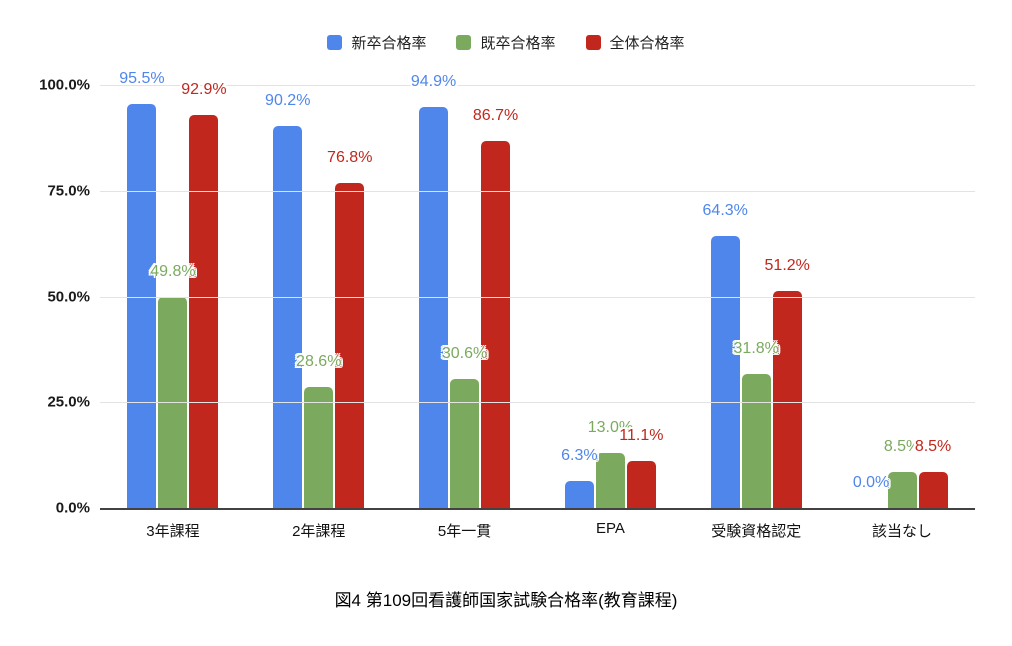 This screenshot has width=1012, height=646. Describe the element at coordinates (506, 600) in the screenshot. I see `chart-caption: 図4 第109回看護師国家試験合格率(教育課程)` at that location.